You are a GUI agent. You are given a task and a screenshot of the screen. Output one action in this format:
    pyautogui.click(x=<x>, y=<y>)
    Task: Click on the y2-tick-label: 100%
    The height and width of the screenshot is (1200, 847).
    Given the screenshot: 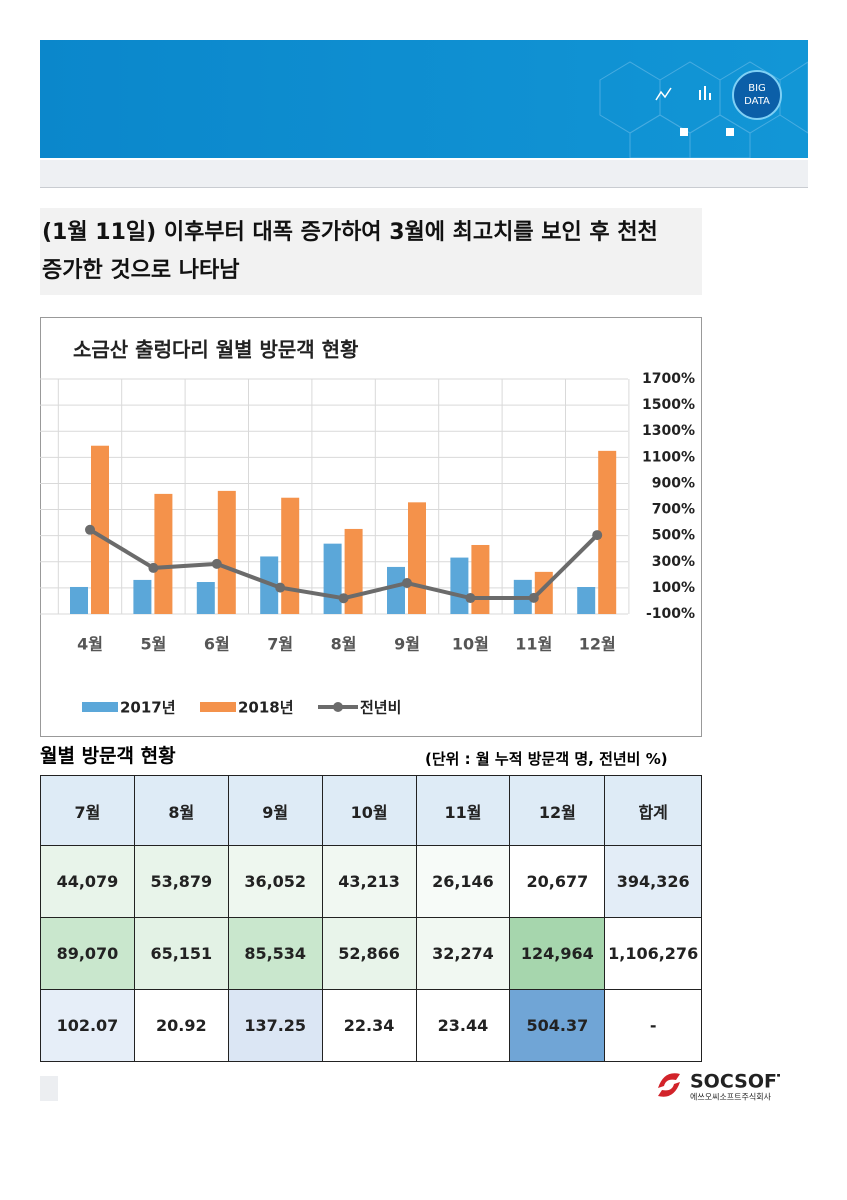 What is the action you would take?
    pyautogui.click(x=673, y=588)
    